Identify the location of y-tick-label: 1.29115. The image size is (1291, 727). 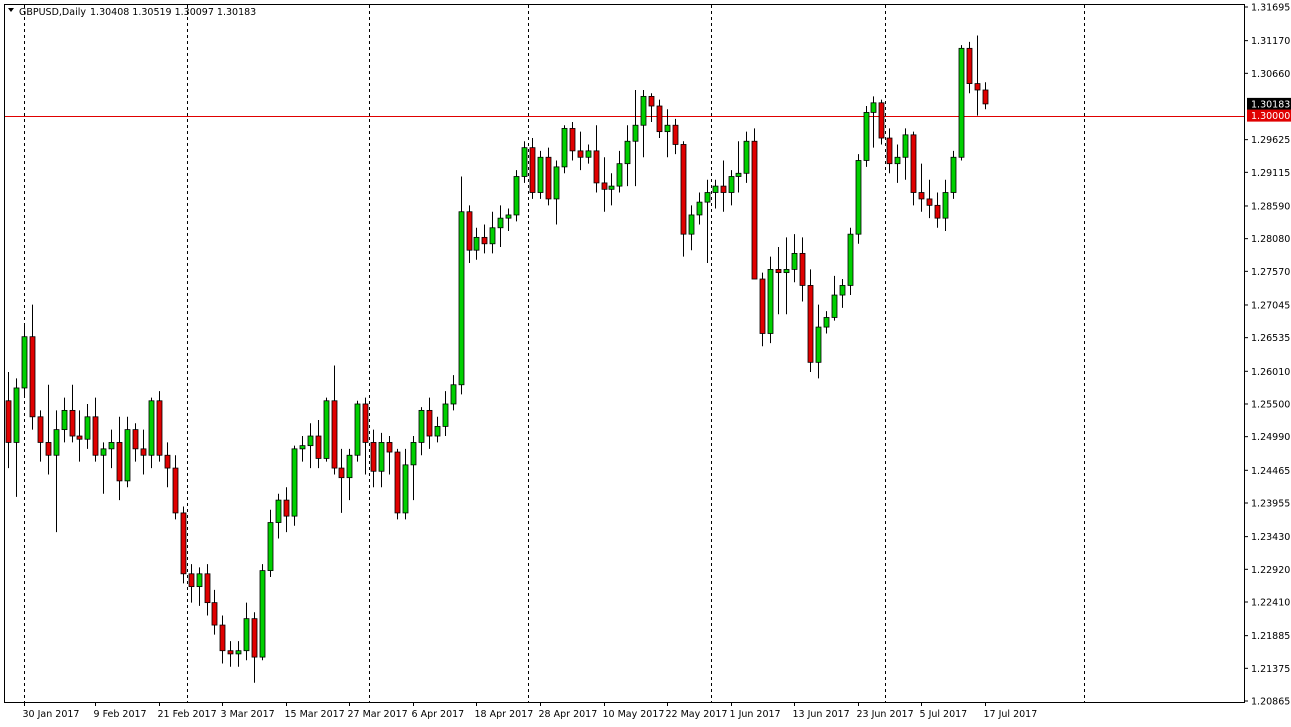
(1270, 173).